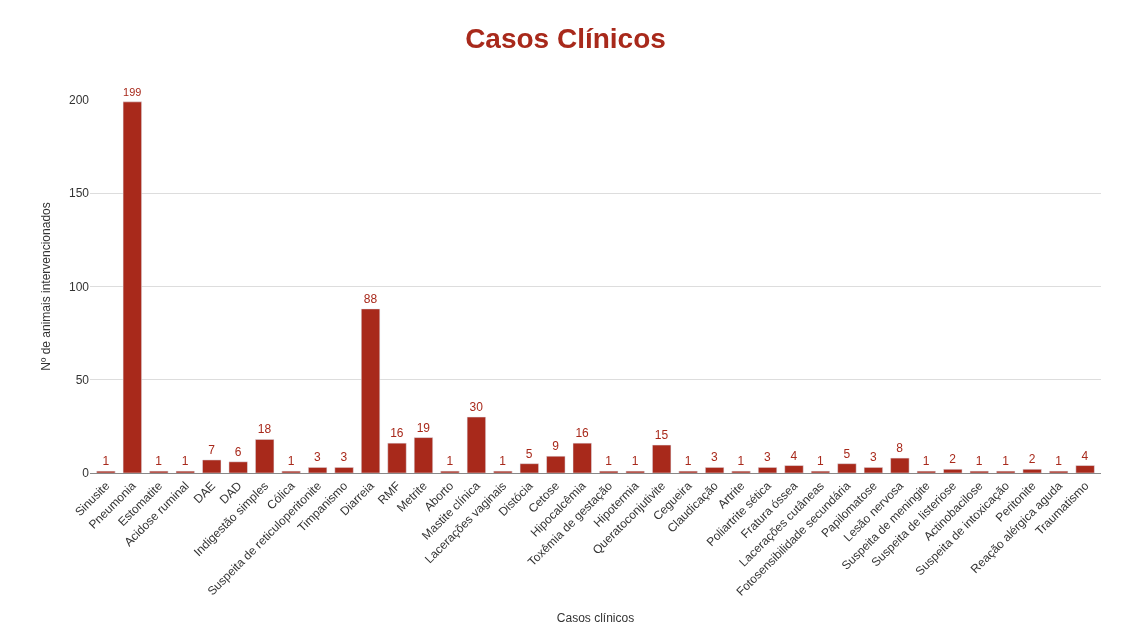  Describe the element at coordinates (46, 286) in the screenshot. I see `y-axis-title: Nº de animais intervencionados` at that location.